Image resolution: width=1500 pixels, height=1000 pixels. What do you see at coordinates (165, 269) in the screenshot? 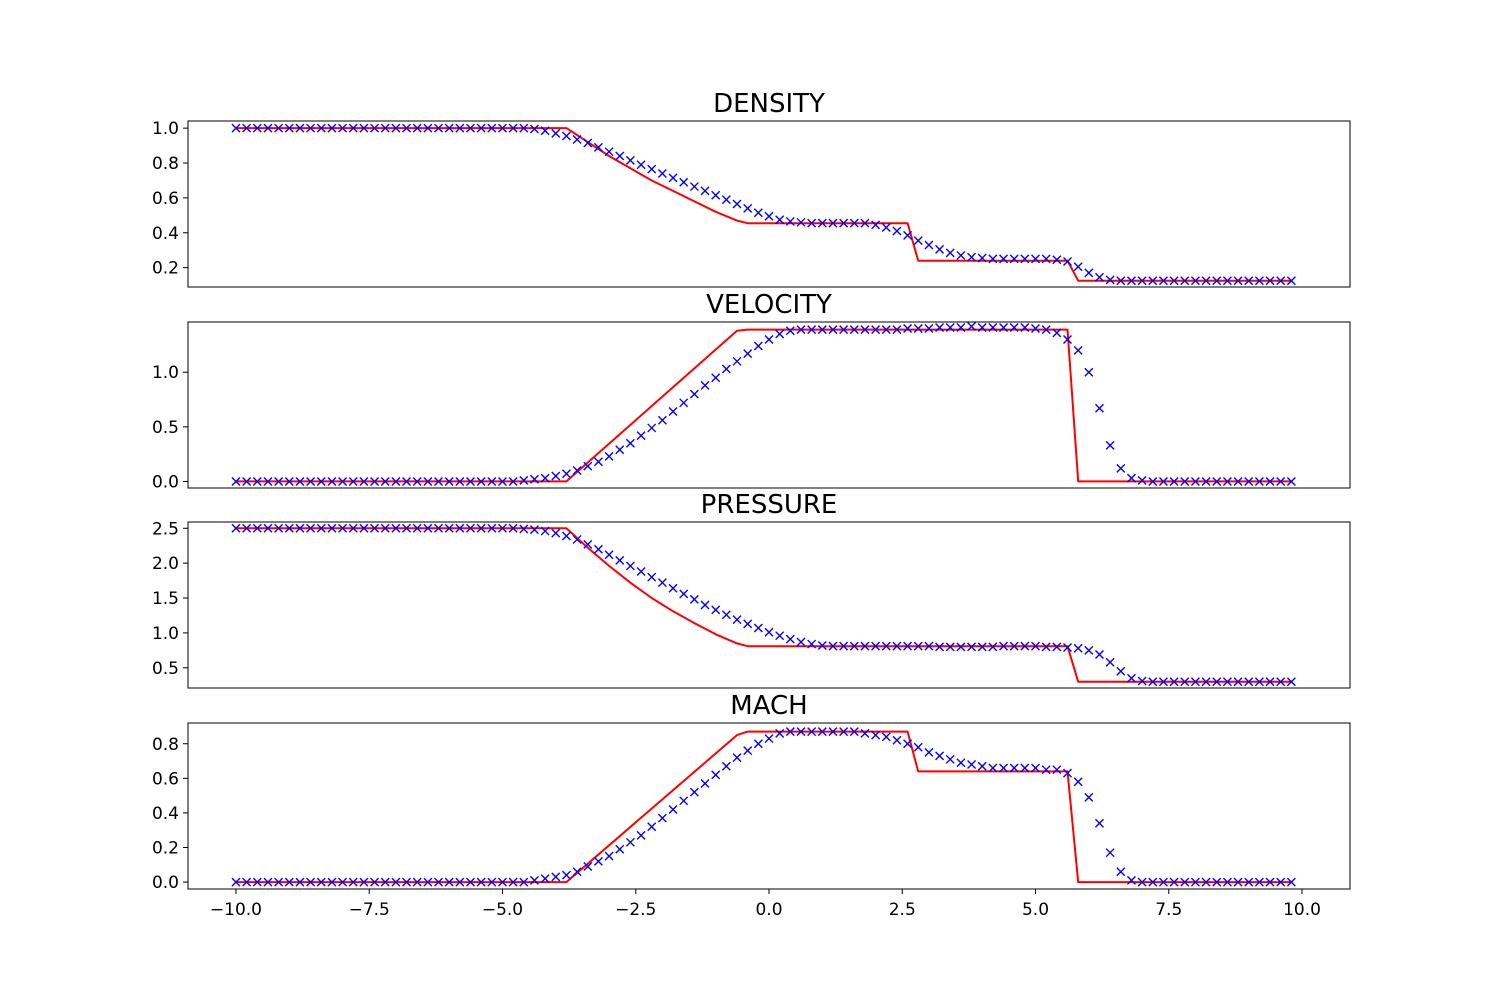
I see `y-tick-label: 0.2` at bounding box center [165, 269].